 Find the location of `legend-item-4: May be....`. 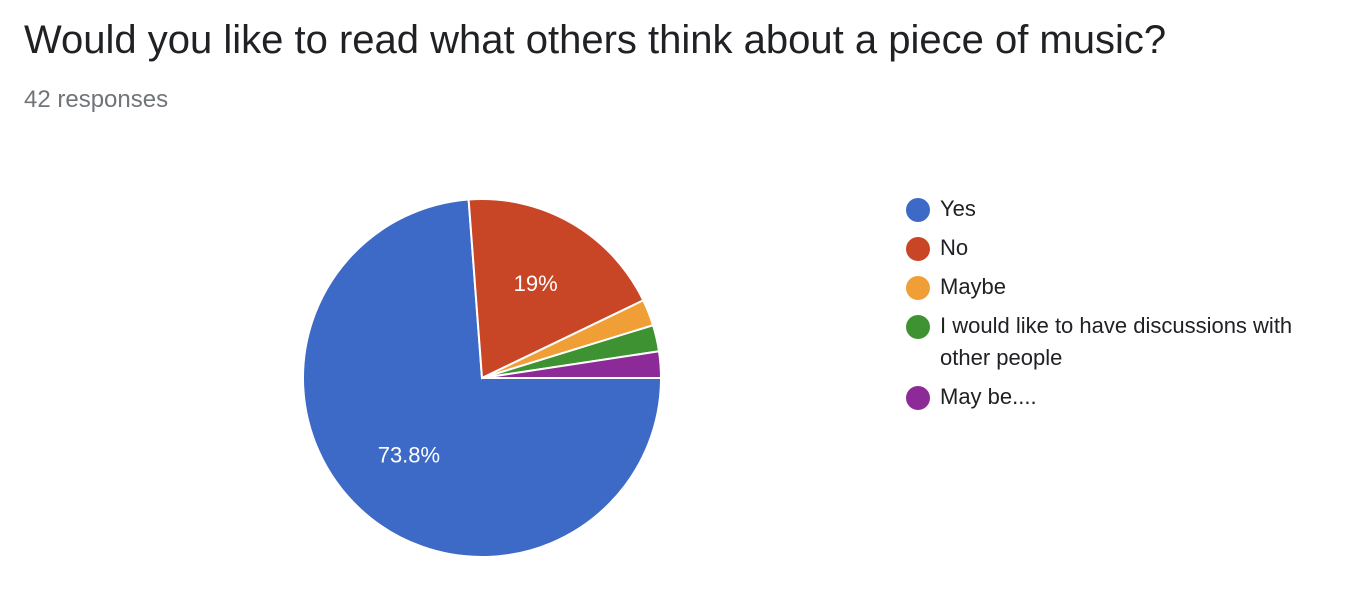

legend-item-4: May be.... is located at coordinates (1126, 398).